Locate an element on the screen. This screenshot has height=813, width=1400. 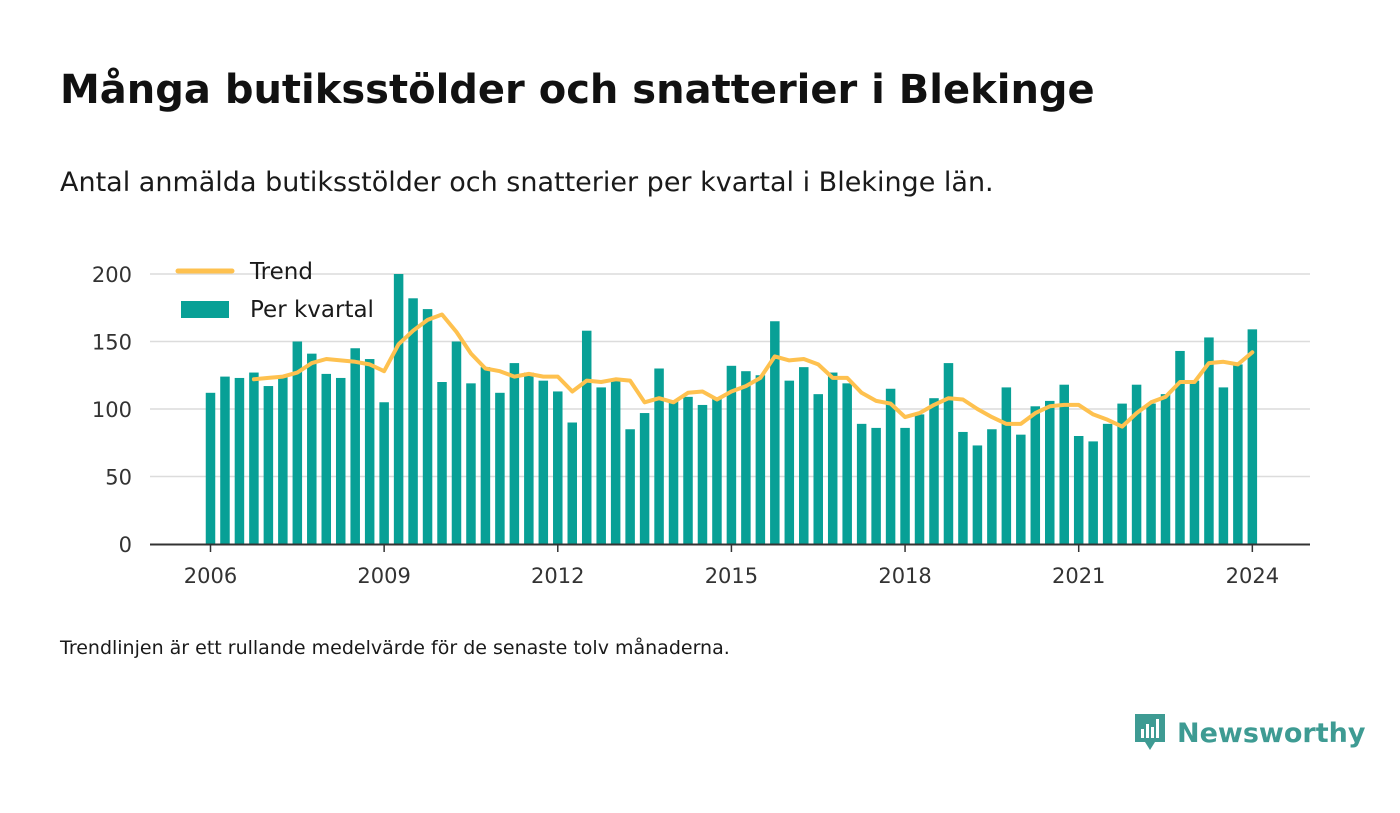
x-tick-label: 2012 is located at coordinates (557, 576).